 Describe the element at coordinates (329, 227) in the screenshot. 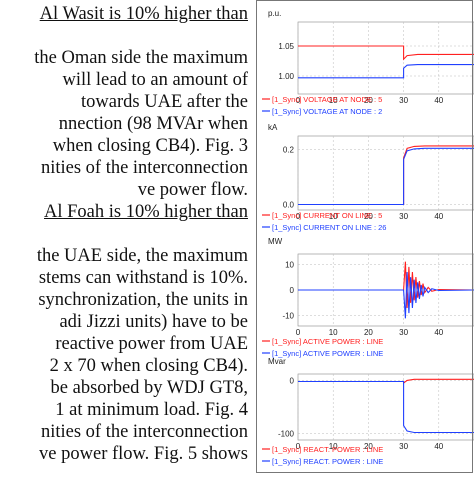

I see `legend-label: [1_Sync] CURRENT ON LINE : 26` at that location.